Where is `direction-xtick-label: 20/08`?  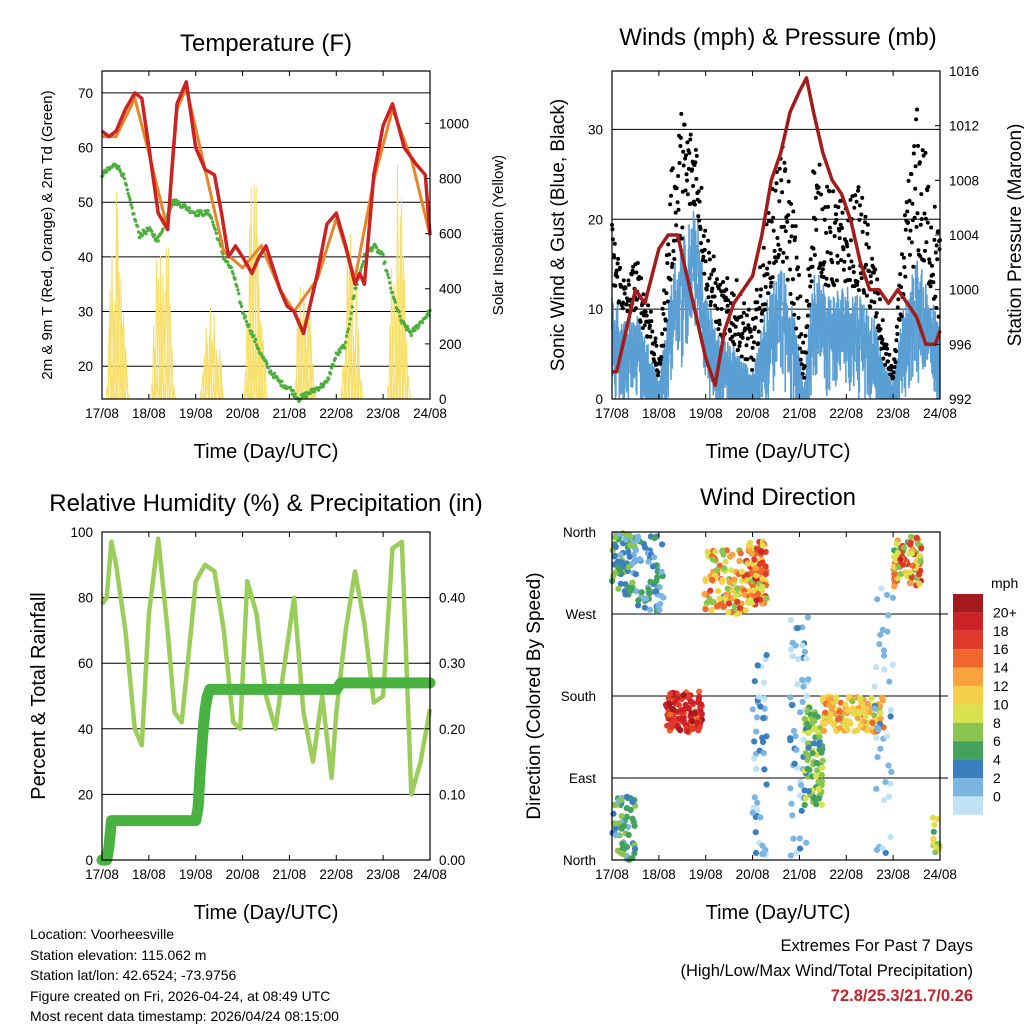 direction-xtick-label: 20/08 is located at coordinates (753, 874).